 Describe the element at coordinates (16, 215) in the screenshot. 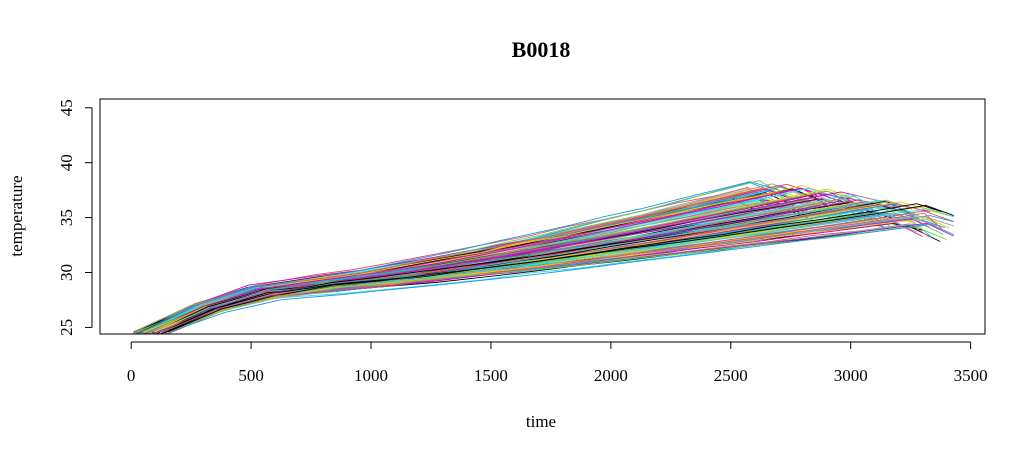

I see `y-axis-label: temperature` at that location.